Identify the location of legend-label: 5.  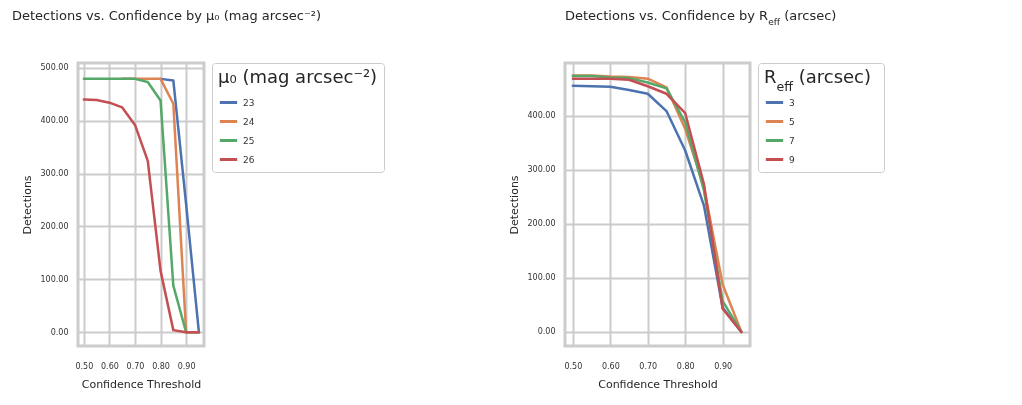
(792, 121).